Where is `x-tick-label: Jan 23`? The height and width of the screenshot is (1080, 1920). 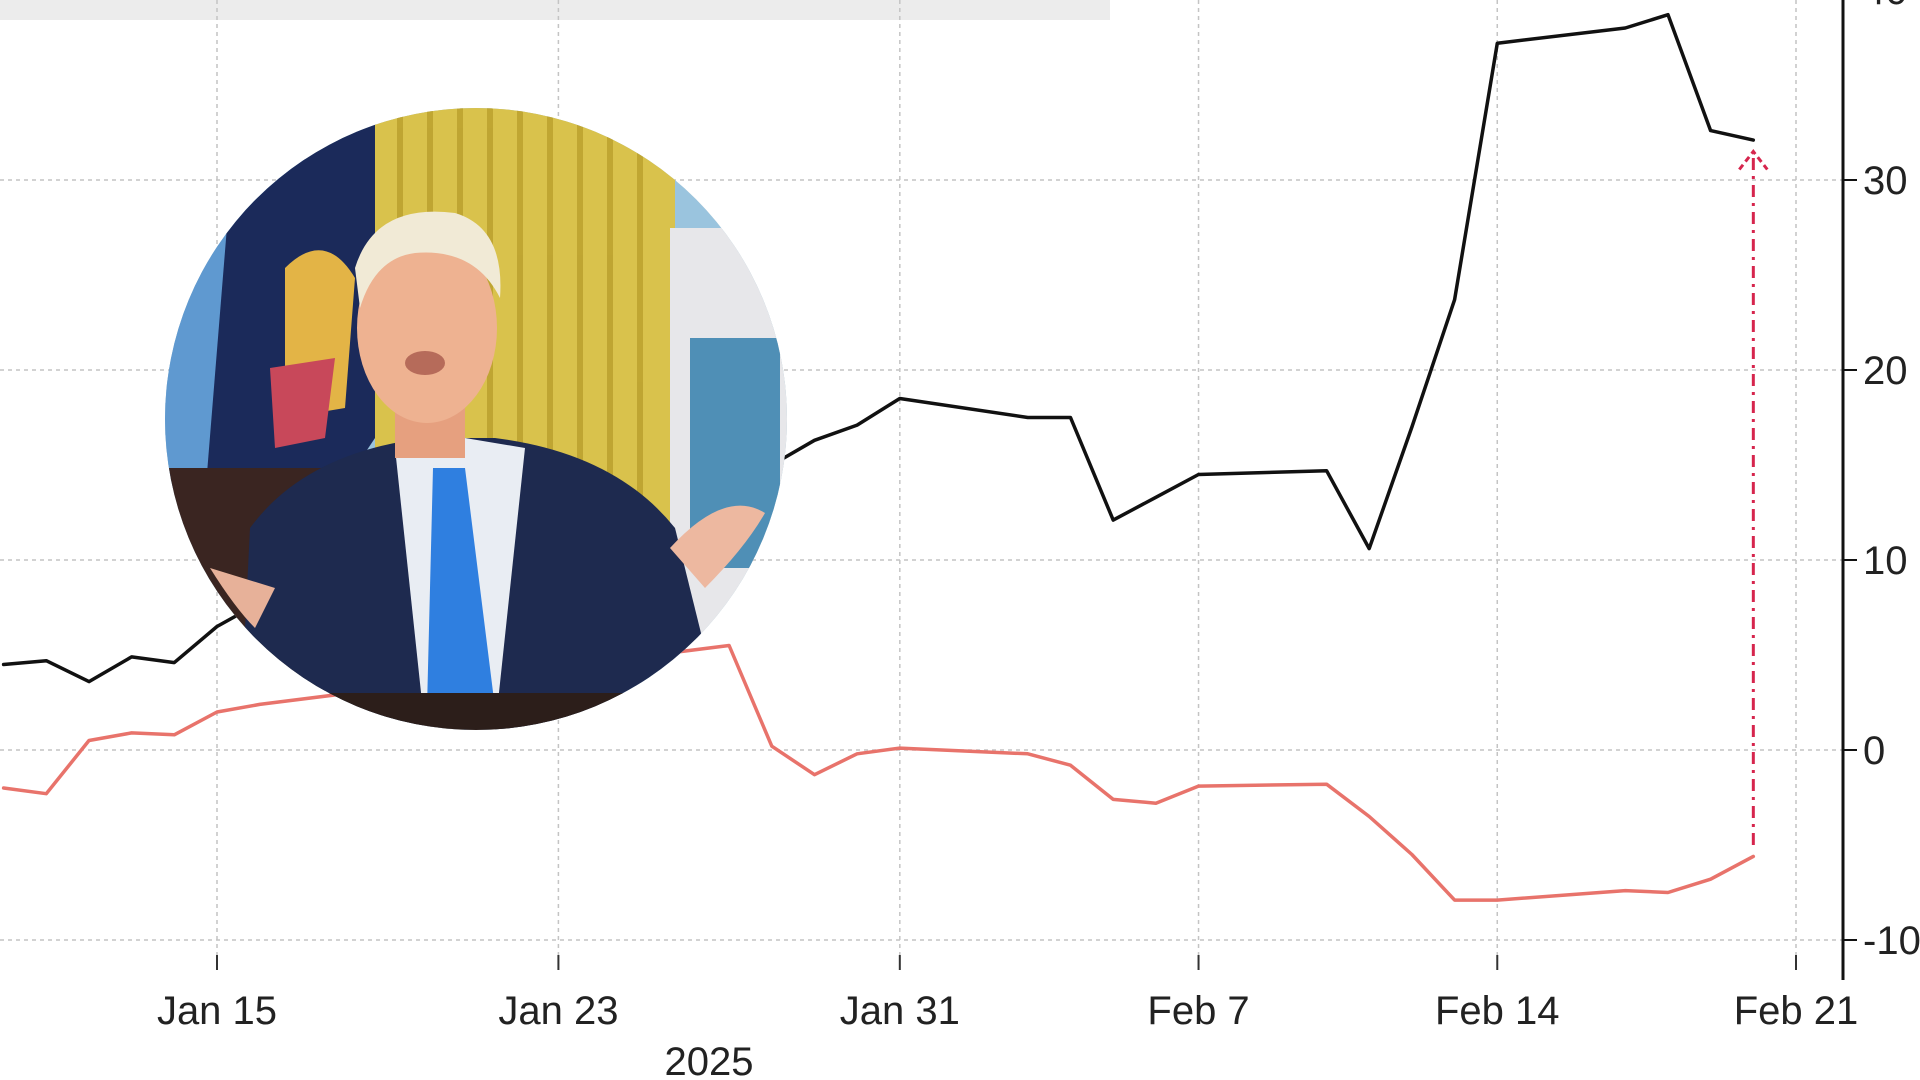 x-tick-label: Jan 23 is located at coordinates (558, 1011).